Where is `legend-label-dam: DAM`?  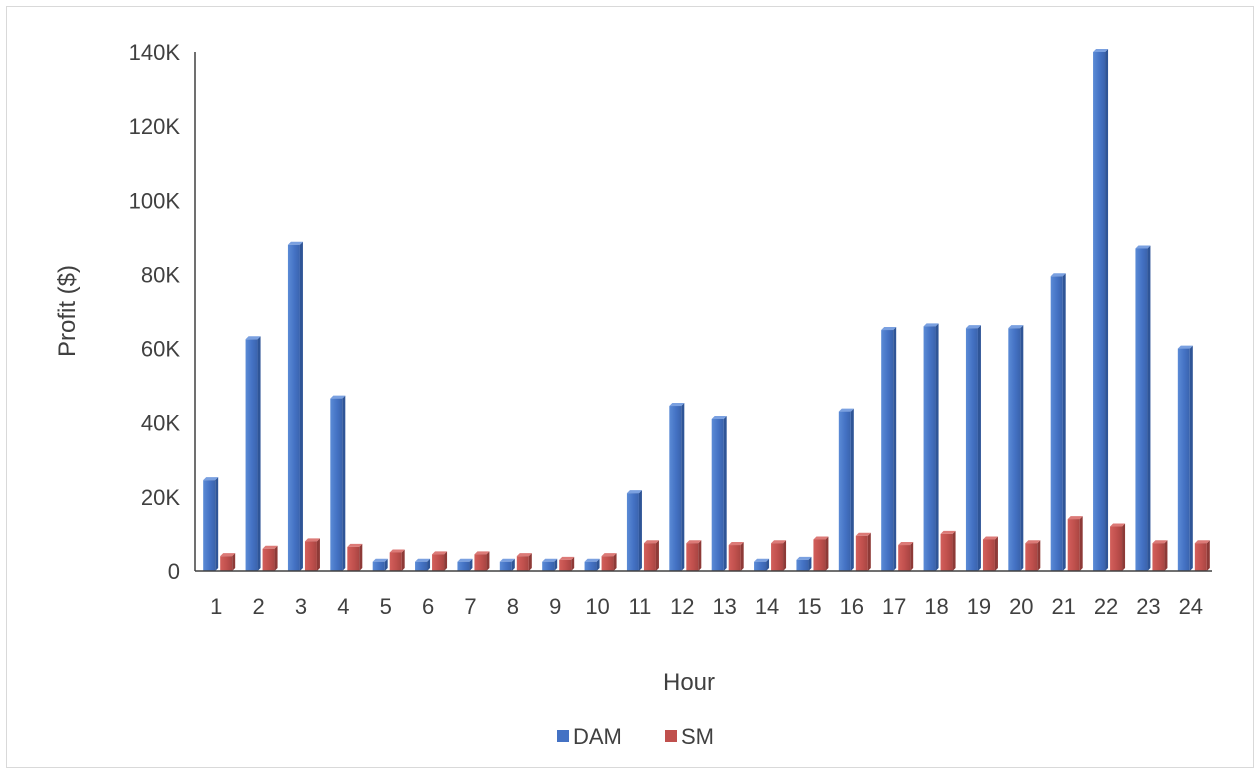 legend-label-dam: DAM is located at coordinates (597, 736).